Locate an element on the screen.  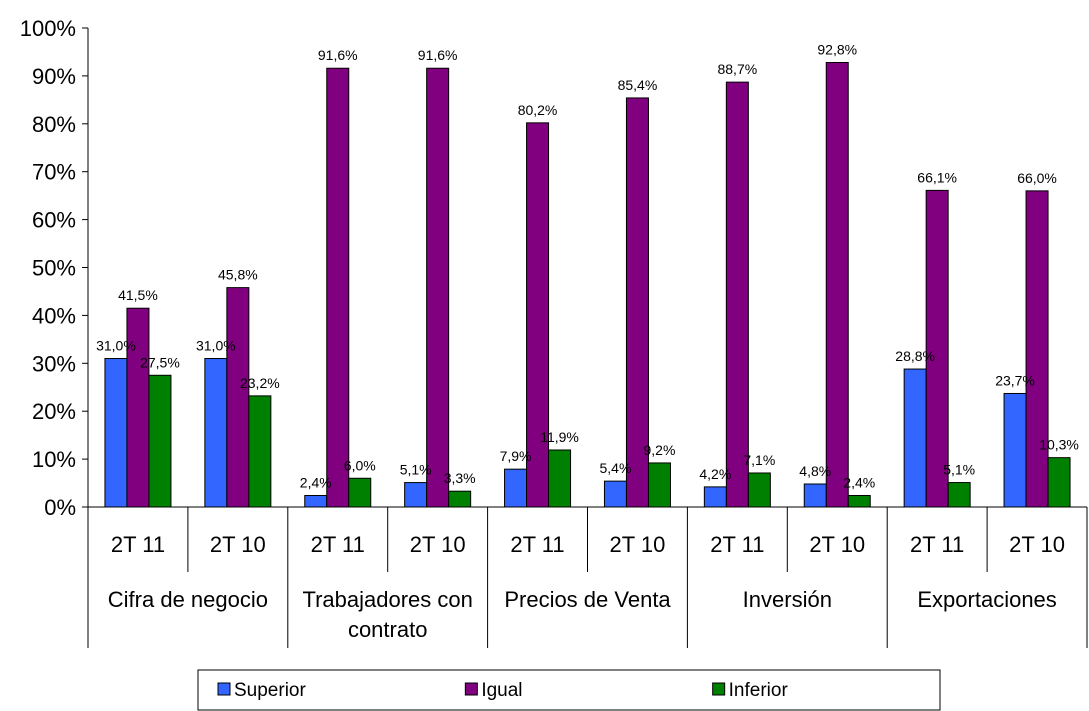
y-axis: 0% 10% 20% 30% 40% 50% 60% 70% 80% 90% 100% is located at coordinates (54, 268).